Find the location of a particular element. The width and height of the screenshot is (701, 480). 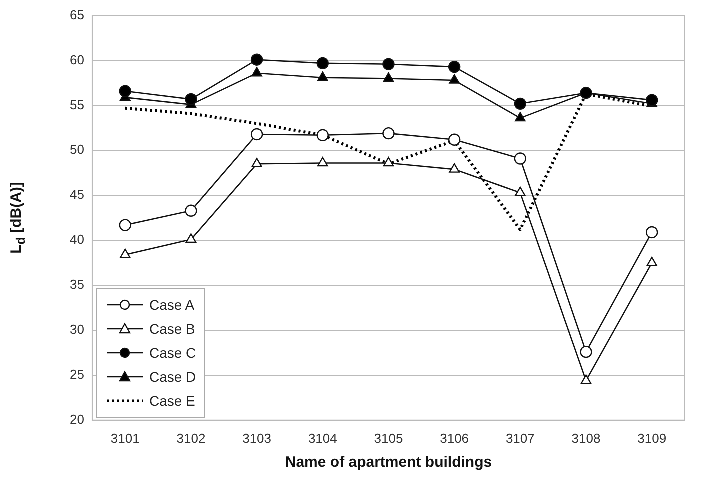

y-tick-label: 50 is located at coordinates (77, 150).